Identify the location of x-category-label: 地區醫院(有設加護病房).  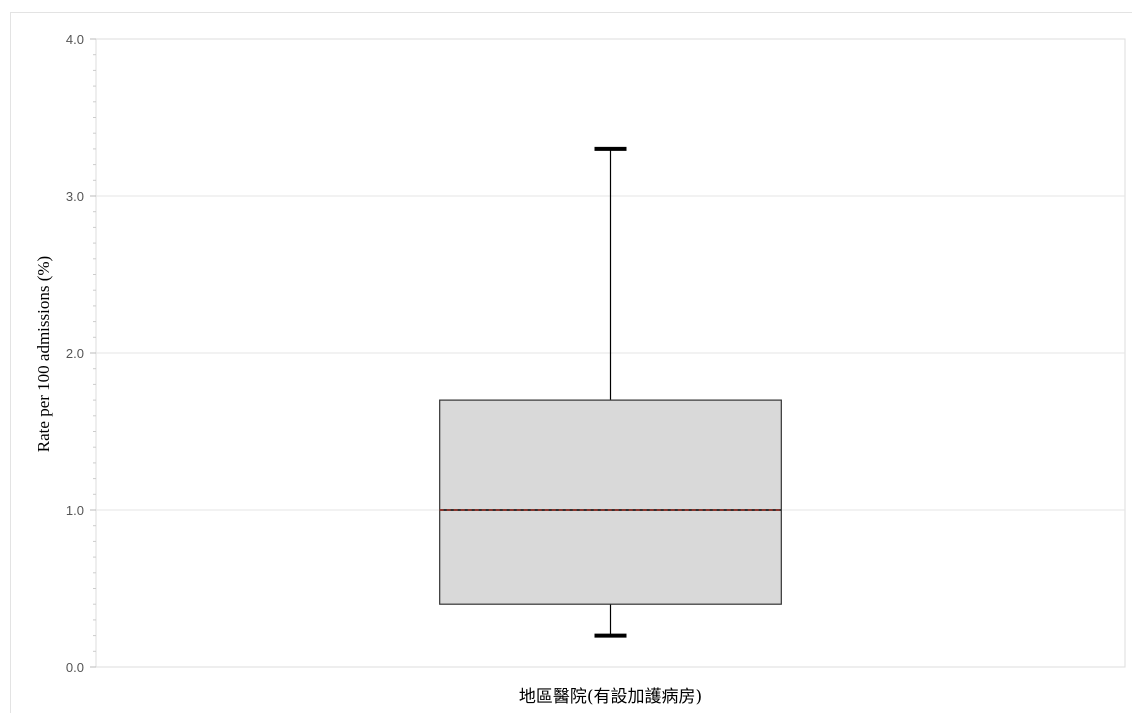
(610, 697).